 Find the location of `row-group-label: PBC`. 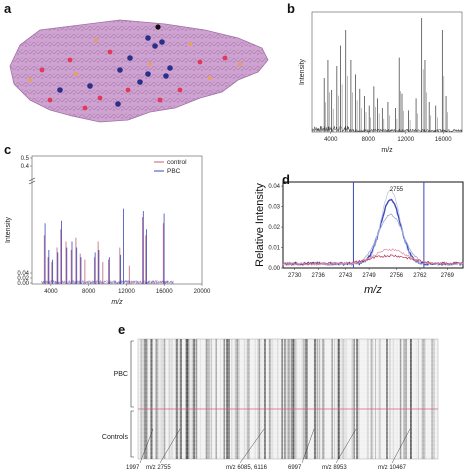

row-group-label: PBC is located at coordinates (121, 374).